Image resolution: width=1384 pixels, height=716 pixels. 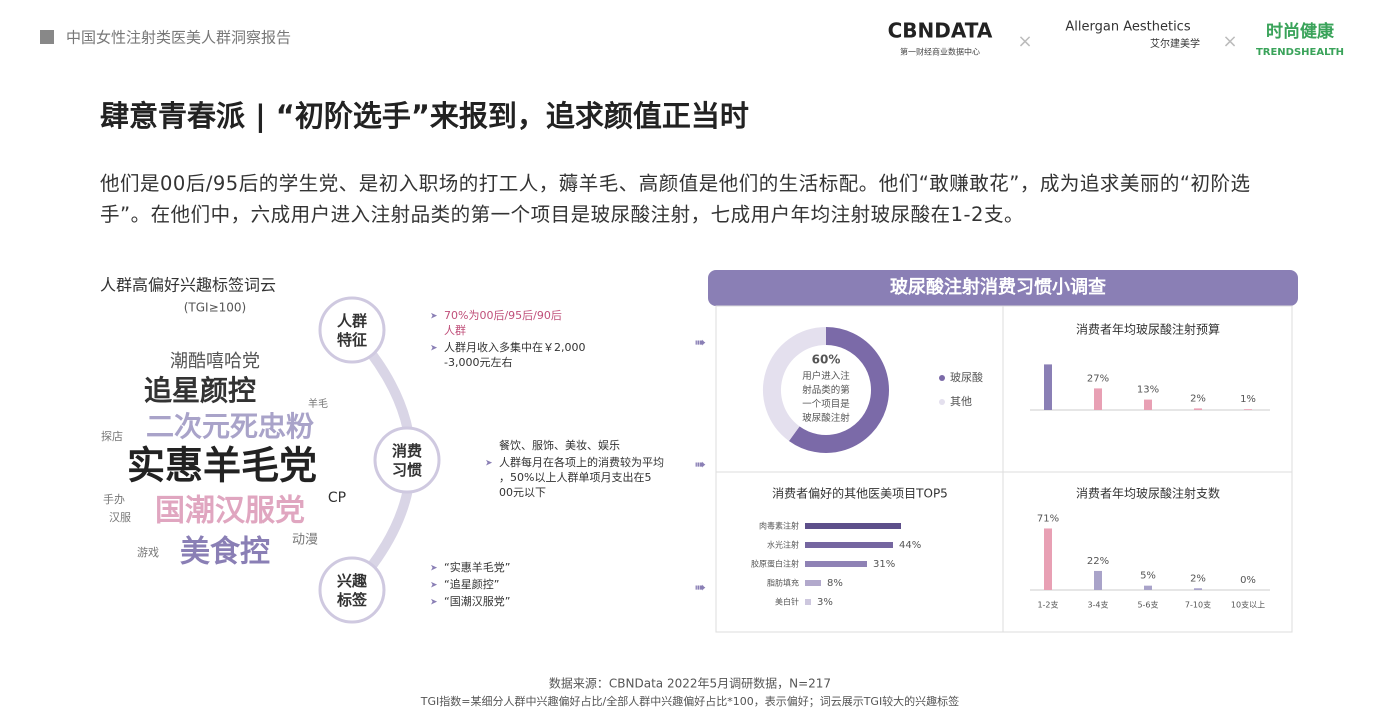 What do you see at coordinates (1248, 605) in the screenshot?
I see `x-tick-label: 10支以上` at bounding box center [1248, 605].